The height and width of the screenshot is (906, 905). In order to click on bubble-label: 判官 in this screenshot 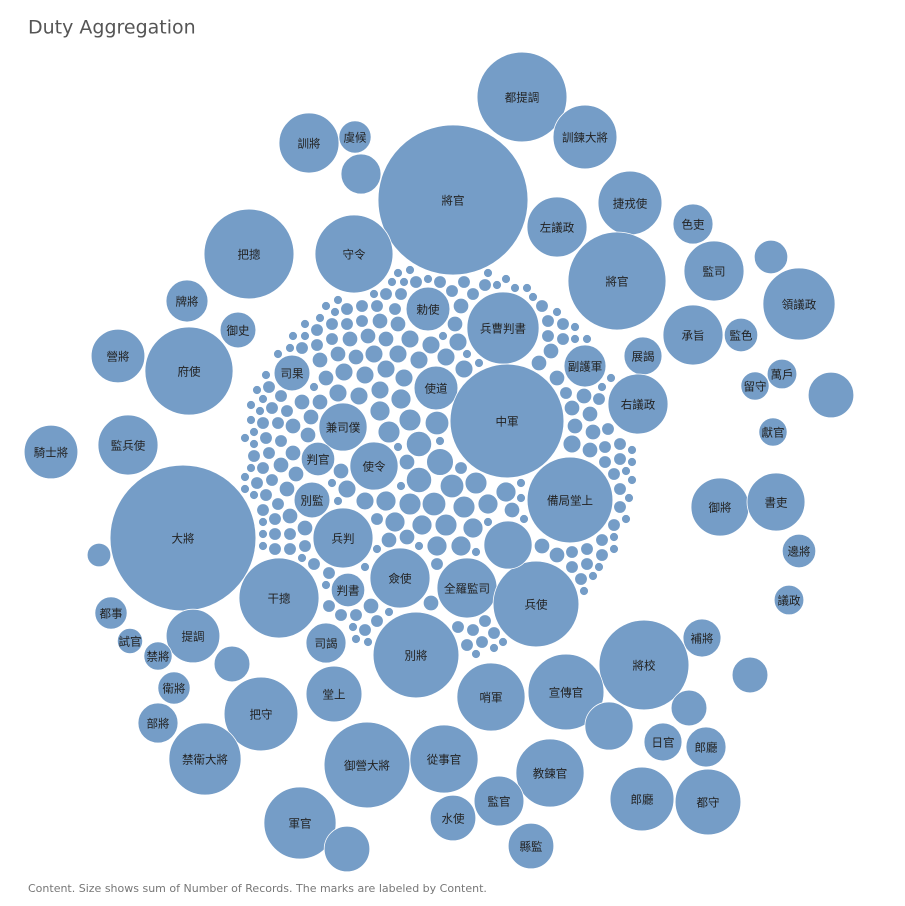, I will do `click(318, 460)`.